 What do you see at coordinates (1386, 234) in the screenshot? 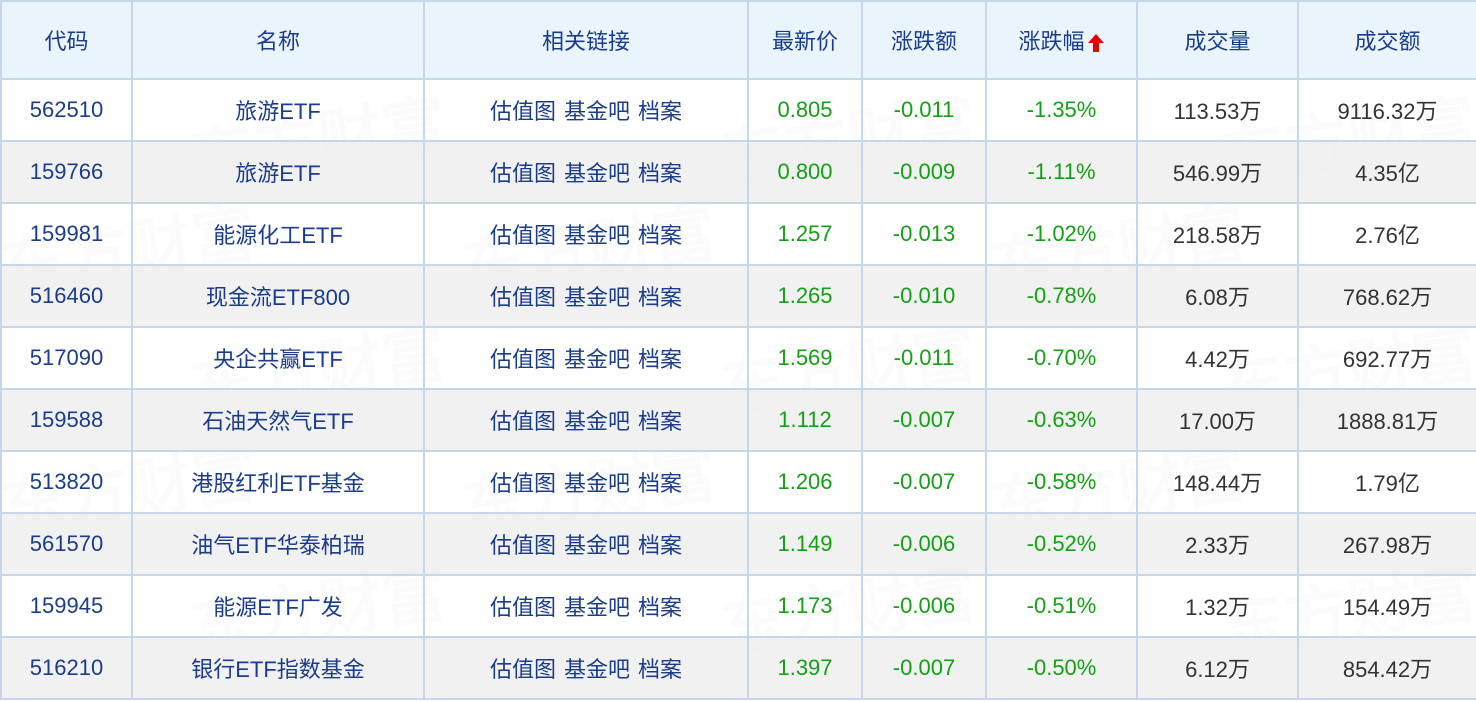
I see `trade-amount: 2.76亿` at bounding box center [1386, 234].